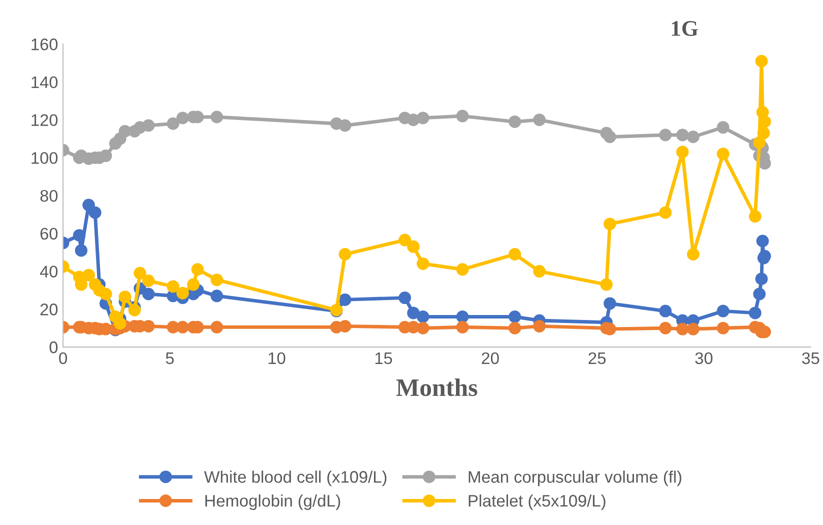  I want to click on legend-label: Mean corpuscular volume (fl), so click(575, 478).